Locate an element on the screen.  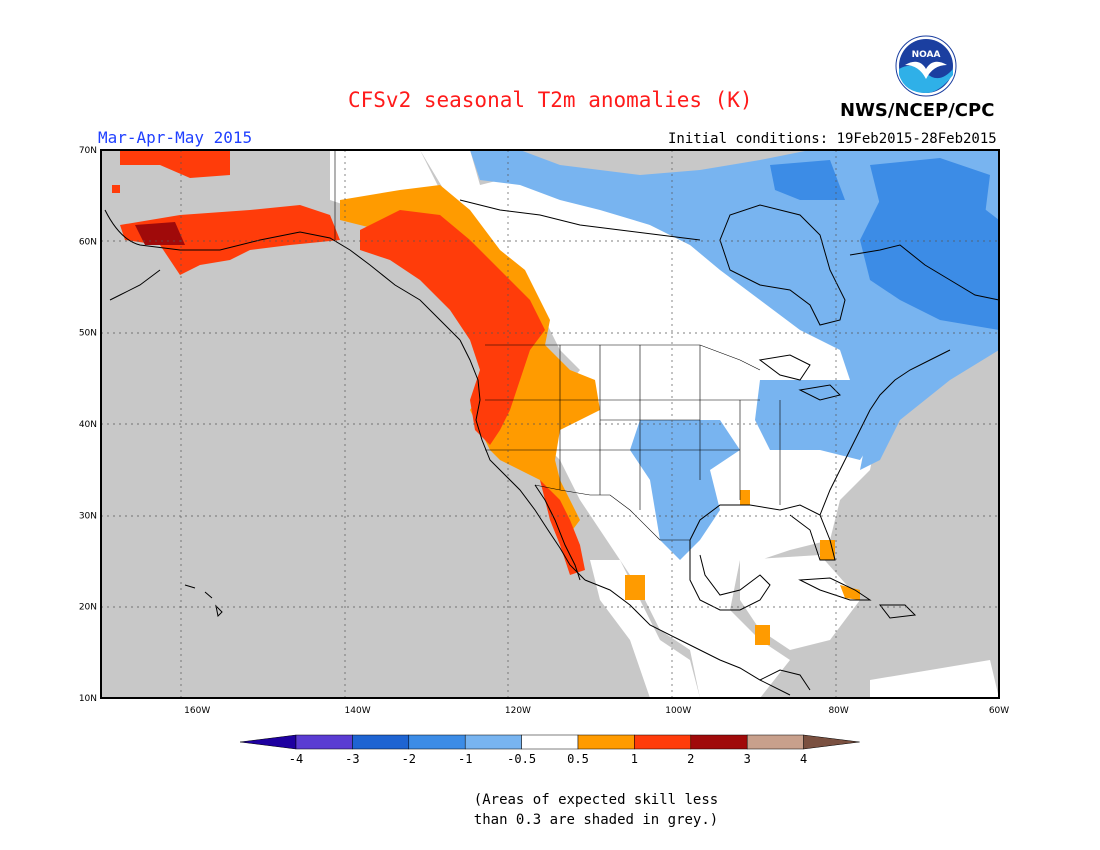
latitude-label: 40N is located at coordinates (88, 425).